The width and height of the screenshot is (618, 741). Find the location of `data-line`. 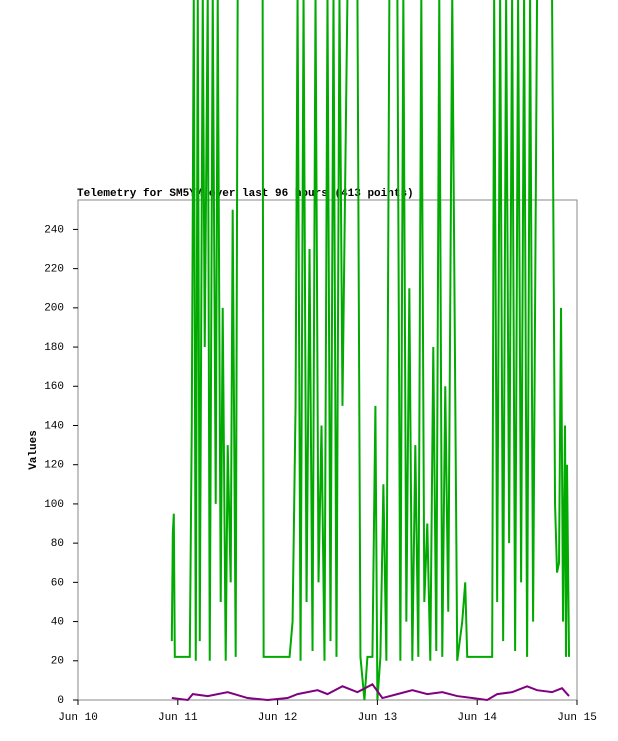

data-line is located at coordinates (370, 692).